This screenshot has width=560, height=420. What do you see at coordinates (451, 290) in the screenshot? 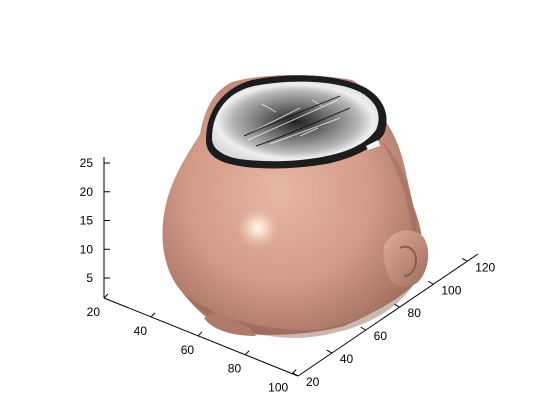
I see `y-tick-label: 100` at bounding box center [451, 290].